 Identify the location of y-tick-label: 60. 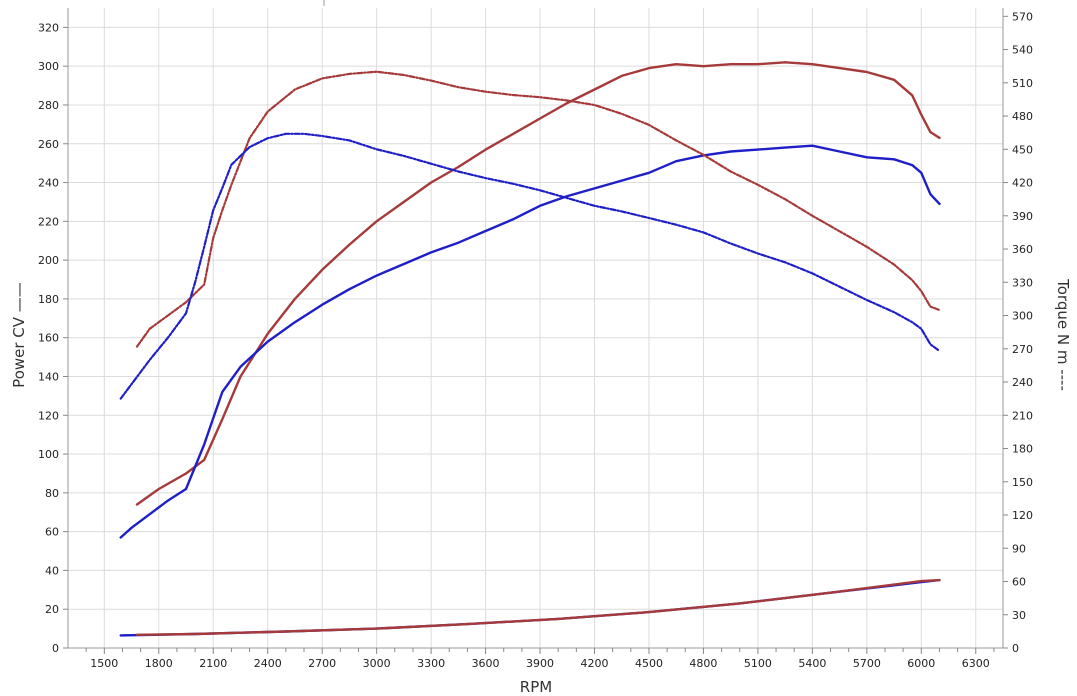
(52, 532).